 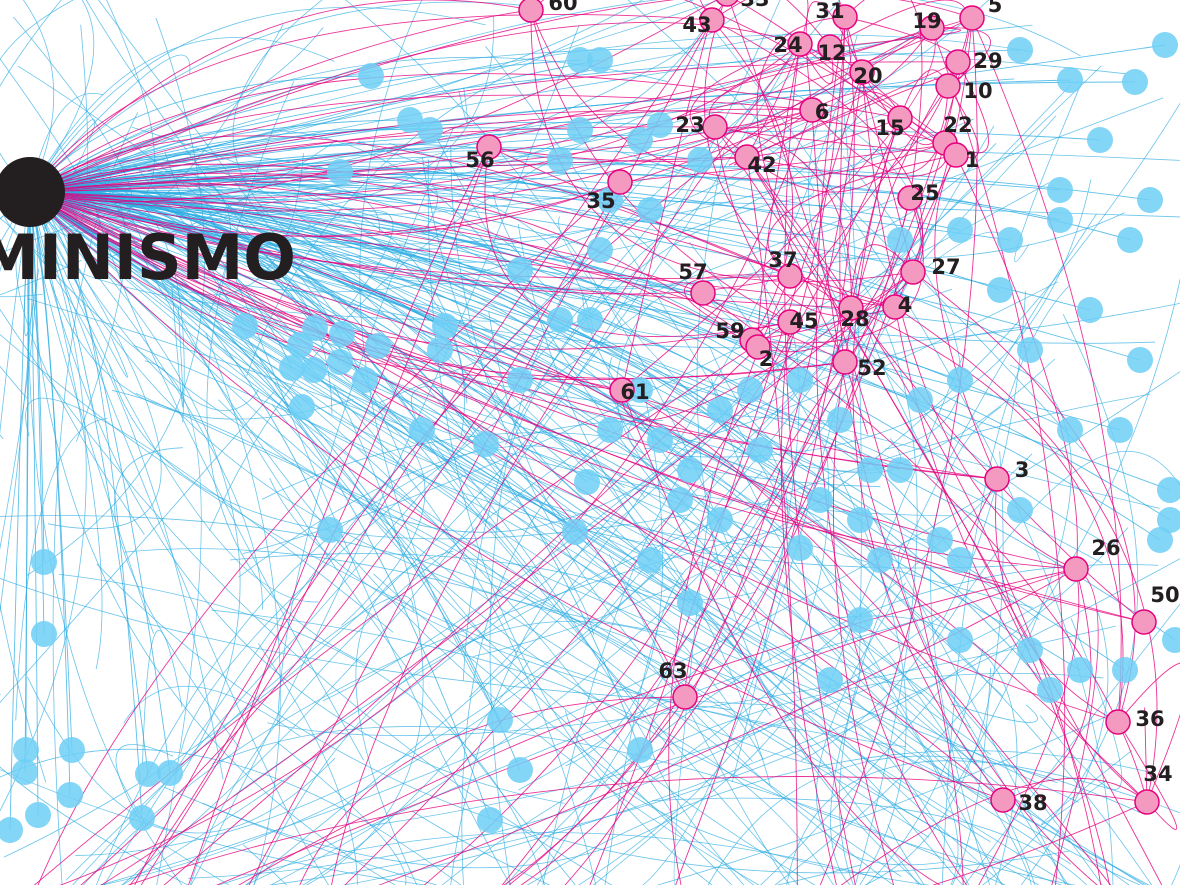 What do you see at coordinates (945, 267) in the screenshot?
I see `node-label: 27` at bounding box center [945, 267].